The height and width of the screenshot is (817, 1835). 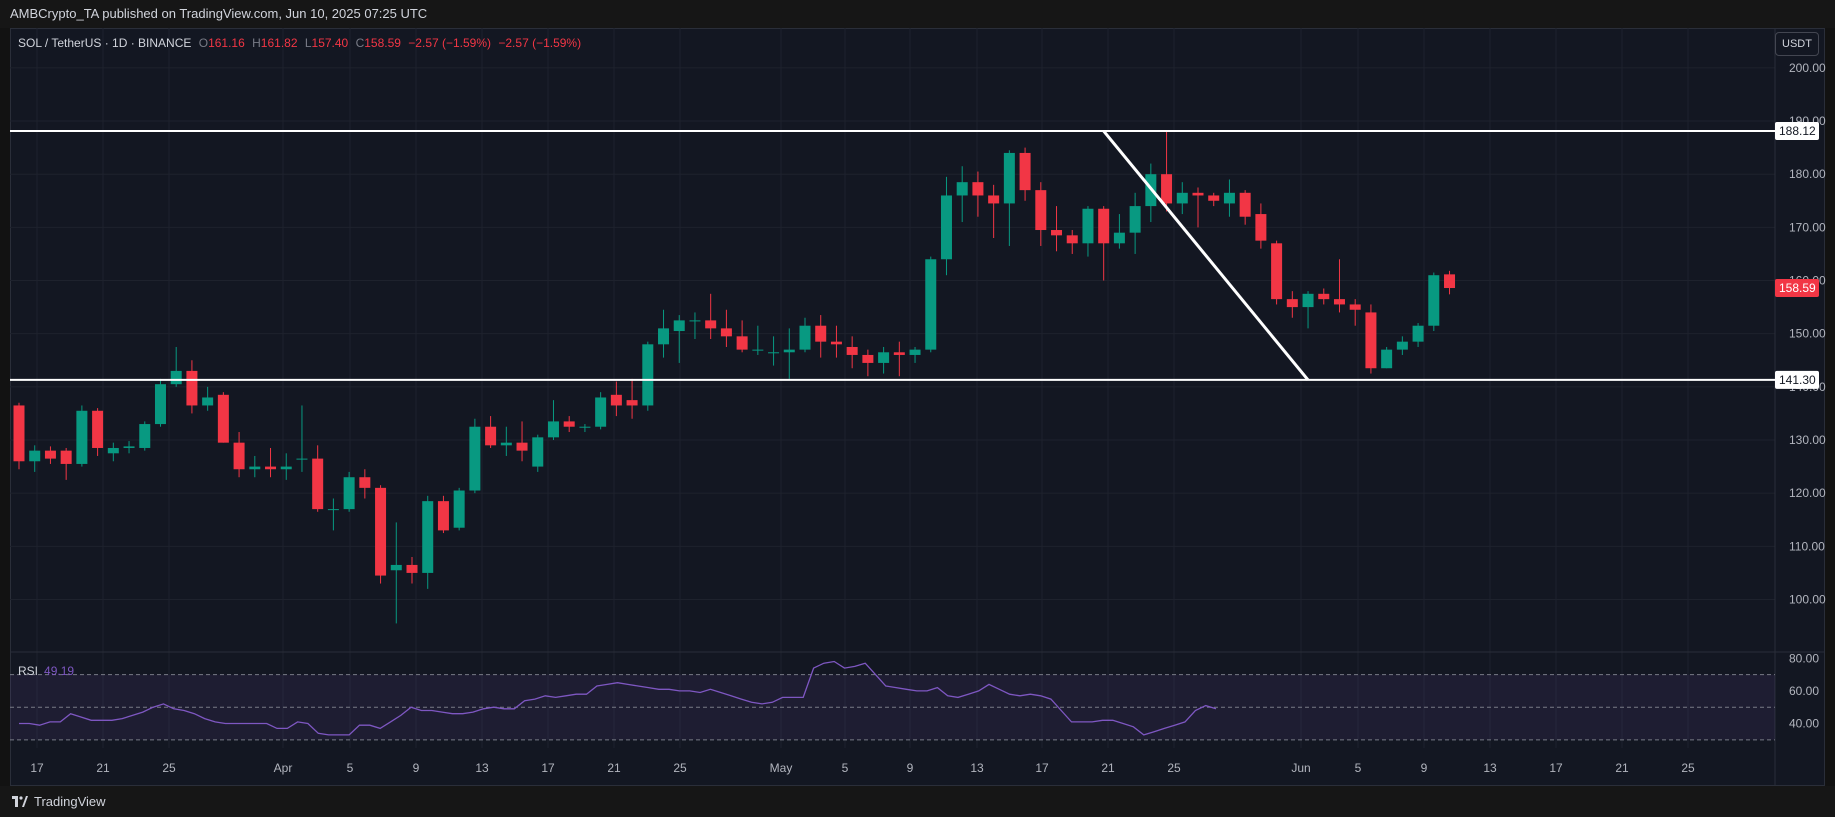 I want to click on change-value: −2.57 (−1.59%), so click(x=450, y=43).